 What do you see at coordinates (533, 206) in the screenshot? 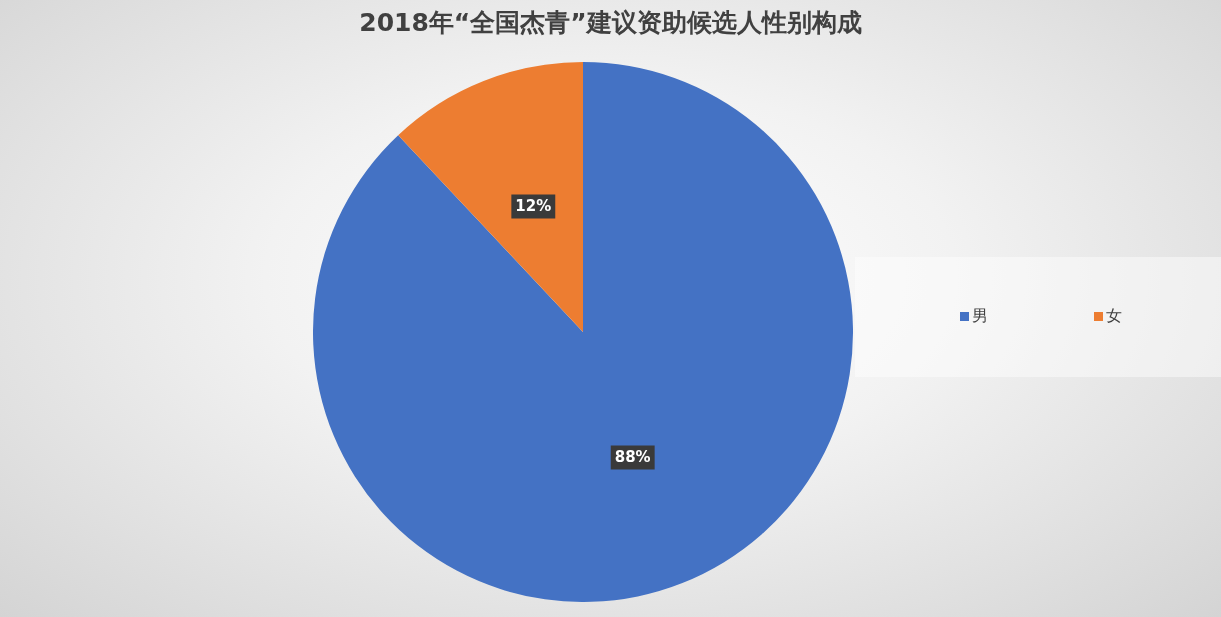
I see `data-label: 12%` at bounding box center [533, 206].